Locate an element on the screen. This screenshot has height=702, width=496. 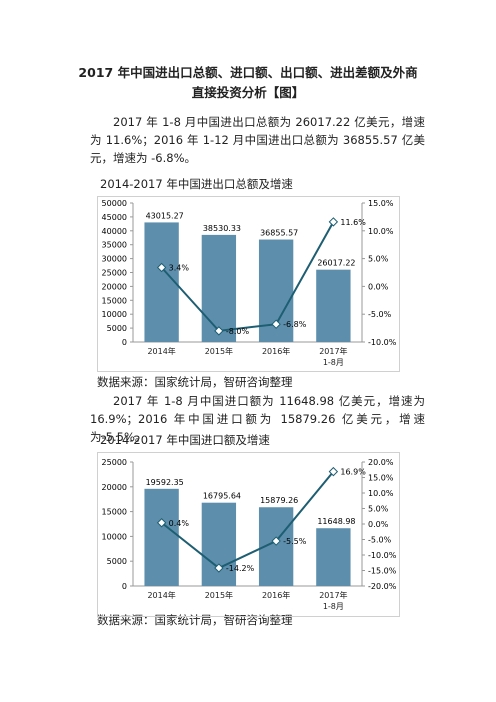
bar-label: 36855.57 is located at coordinates (279, 233).